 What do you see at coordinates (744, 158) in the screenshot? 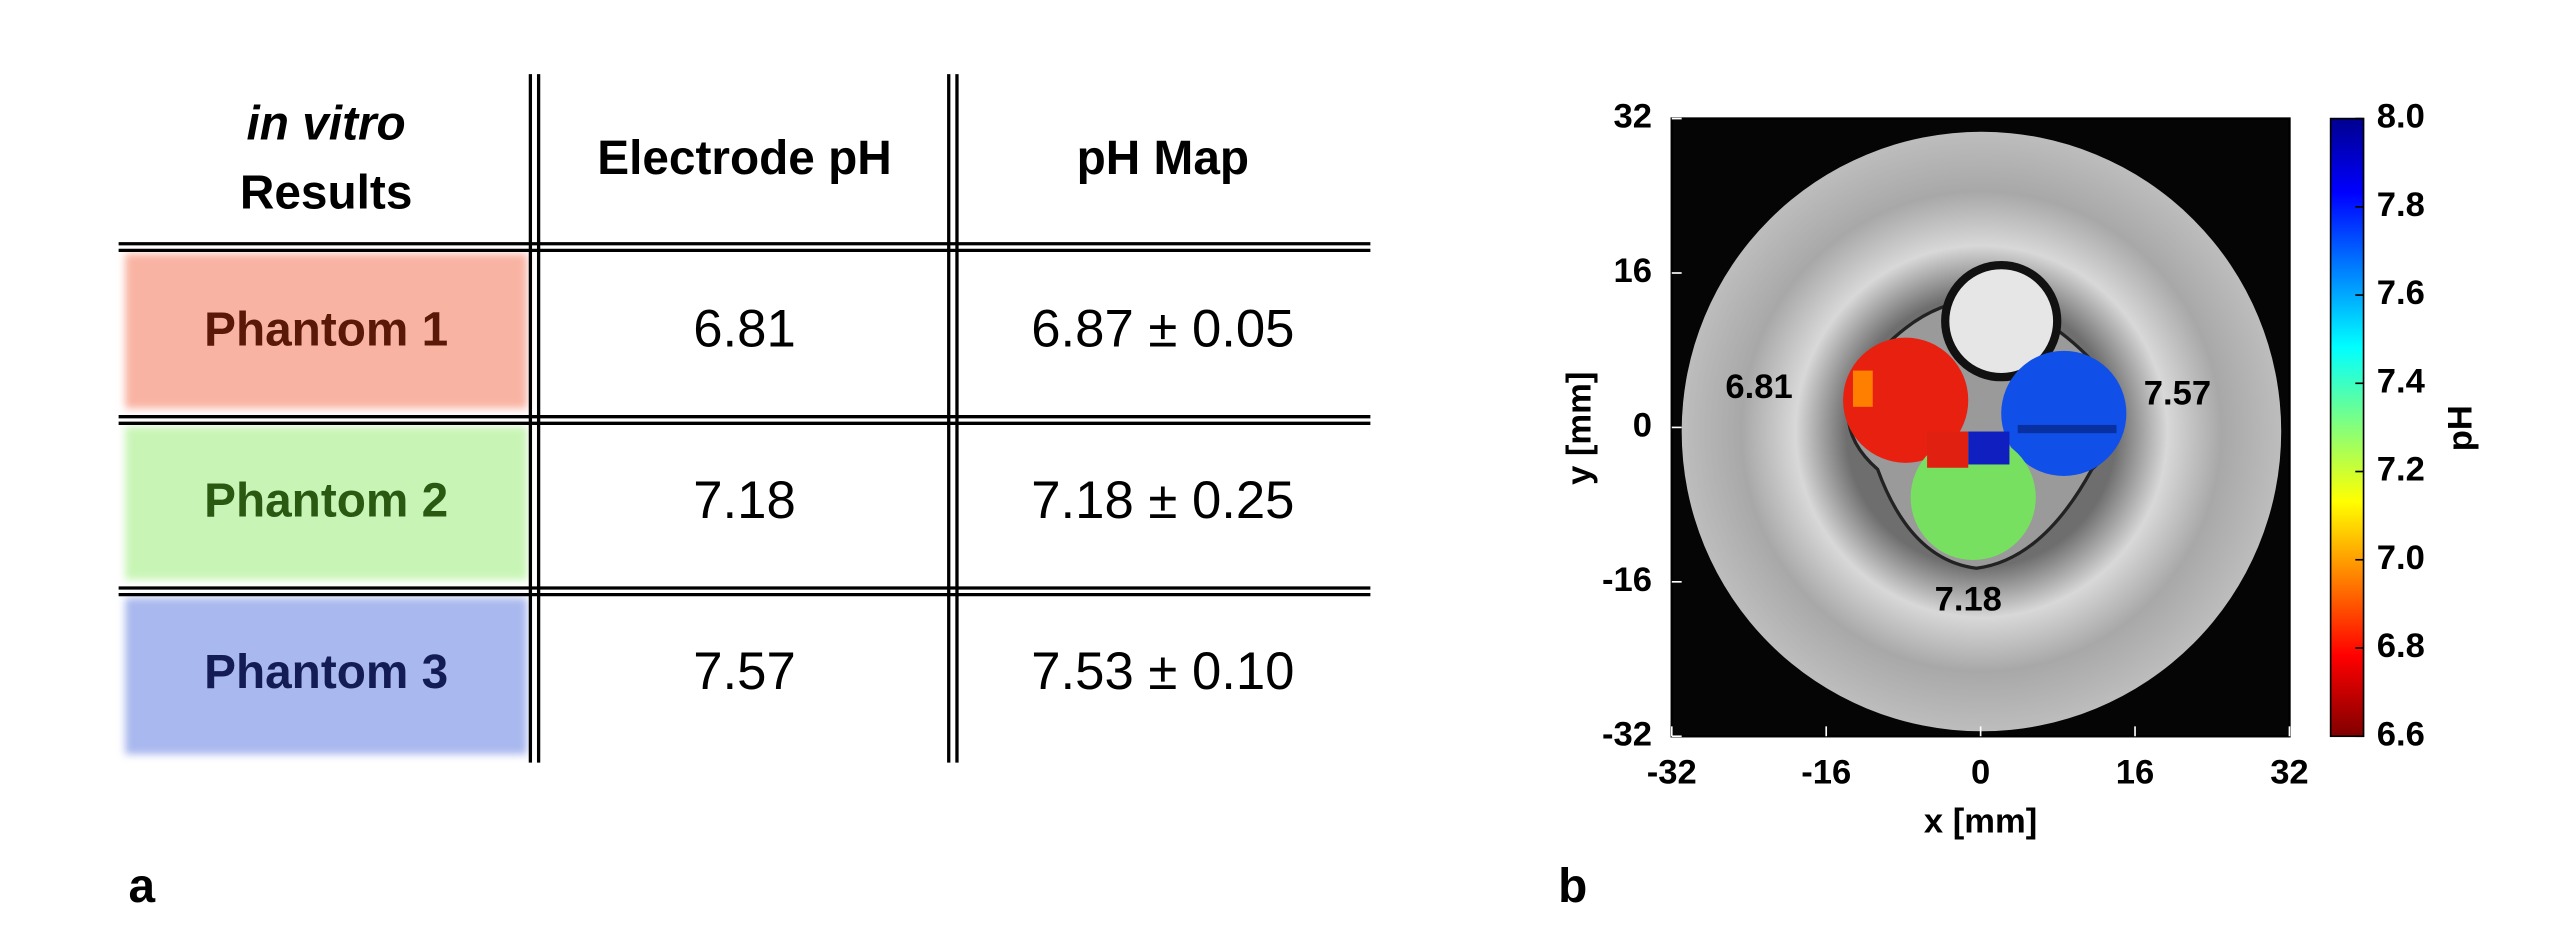
I see `header-text: Electrode pH` at bounding box center [744, 158].